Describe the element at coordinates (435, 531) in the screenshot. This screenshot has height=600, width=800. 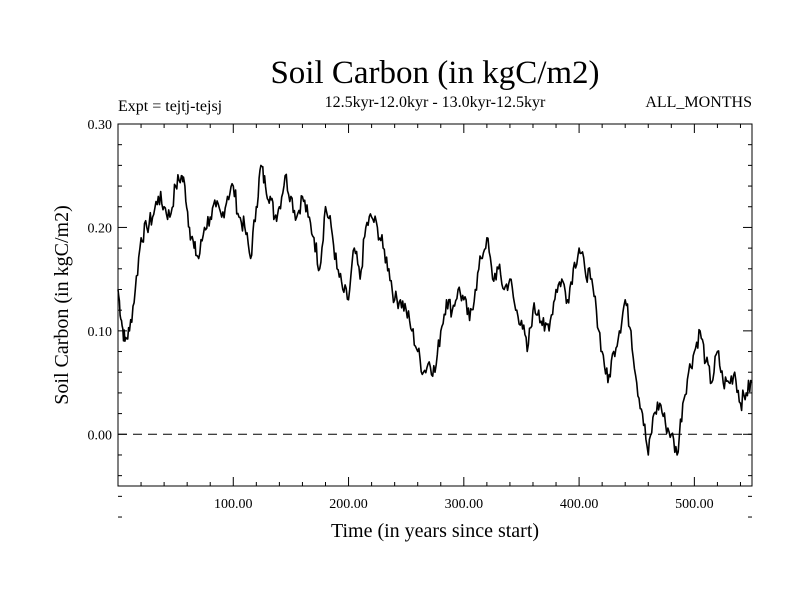
I see `x-axis-label: Time (in years since start)` at that location.